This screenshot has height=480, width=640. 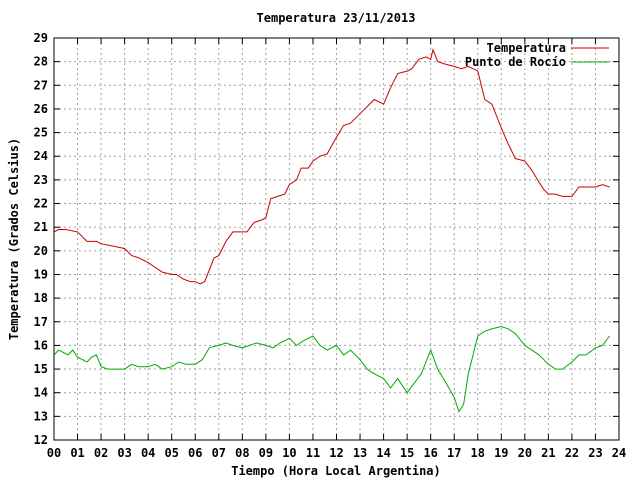 What do you see at coordinates (148, 453) in the screenshot?
I see `x-tick-label: 04` at bounding box center [148, 453].